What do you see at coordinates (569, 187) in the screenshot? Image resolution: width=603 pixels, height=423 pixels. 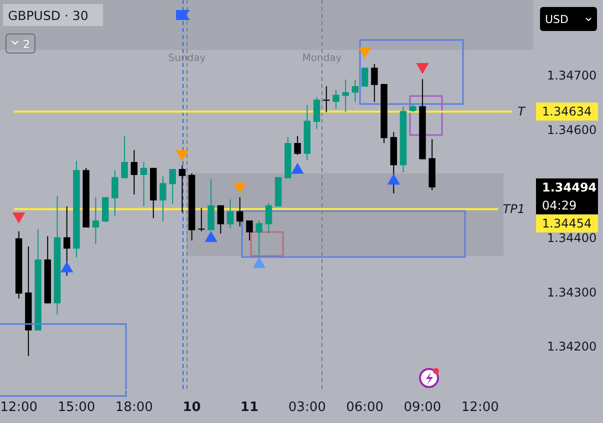 I see `text: 1.34494` at bounding box center [569, 187].